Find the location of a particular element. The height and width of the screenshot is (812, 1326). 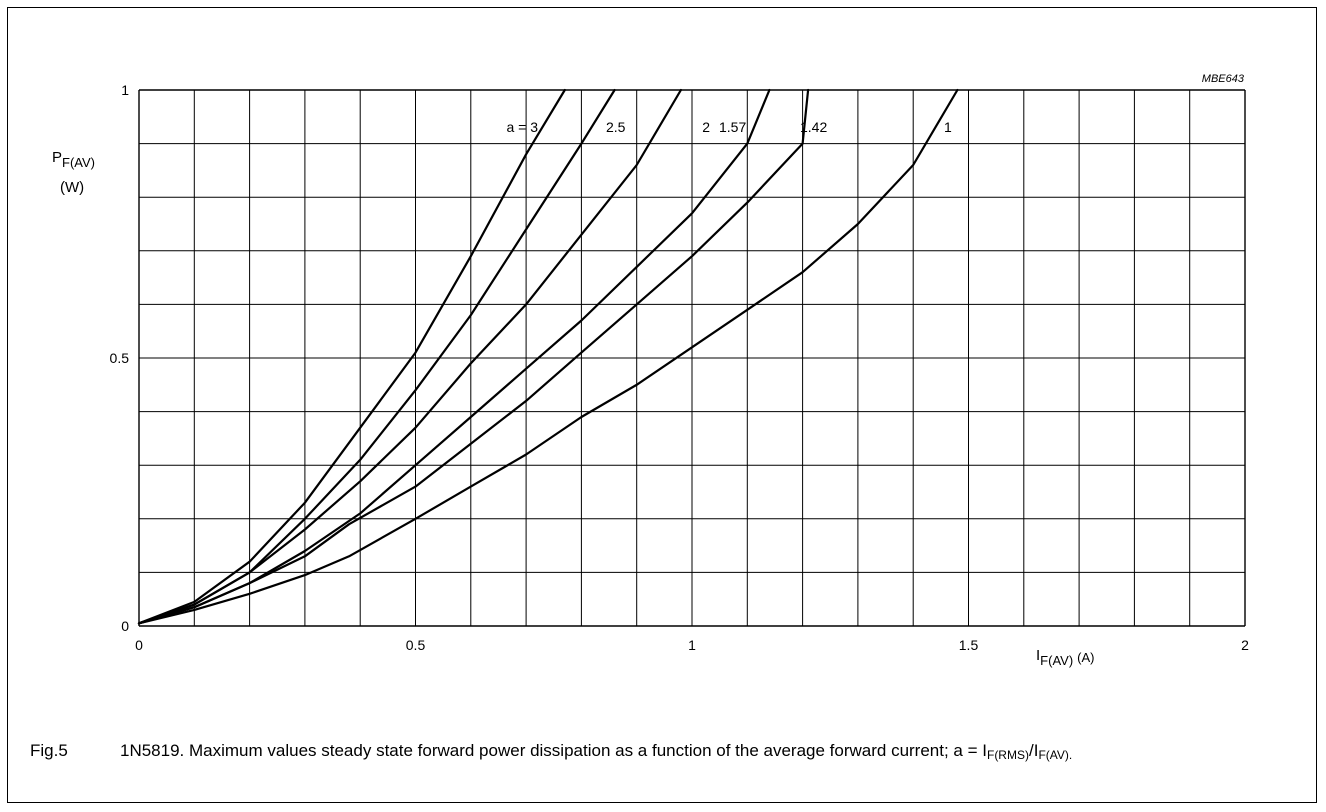

series-label: 1 is located at coordinates (948, 127).